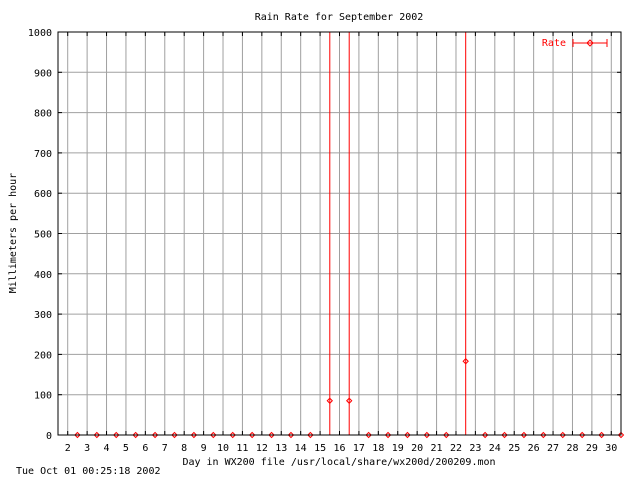 The width and height of the screenshot is (640, 480). Describe the element at coordinates (68, 448) in the screenshot. I see `x-tick-label: 2` at that location.